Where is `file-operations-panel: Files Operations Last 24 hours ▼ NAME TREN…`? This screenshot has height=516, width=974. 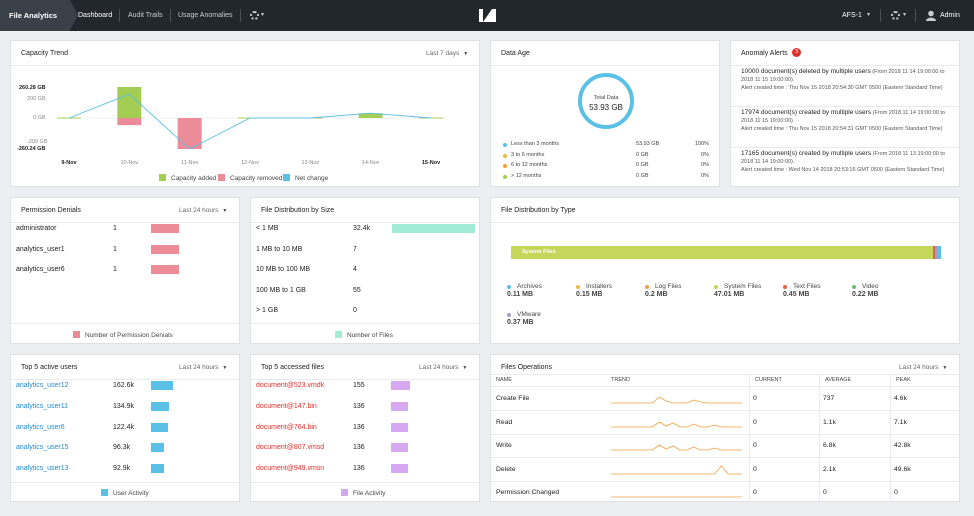
file-operations-panel: Files Operations Last 24 hours ▼ NAME TREN… is located at coordinates (725, 428).